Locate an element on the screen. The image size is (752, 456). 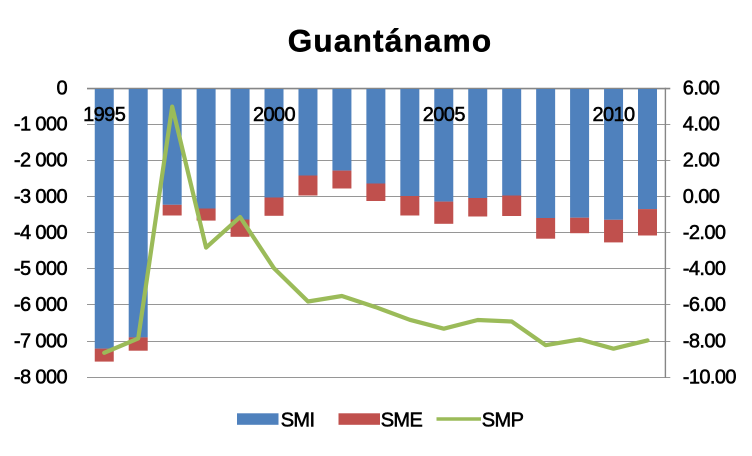
svg-text: -3 000 is located at coordinates (41, 197).